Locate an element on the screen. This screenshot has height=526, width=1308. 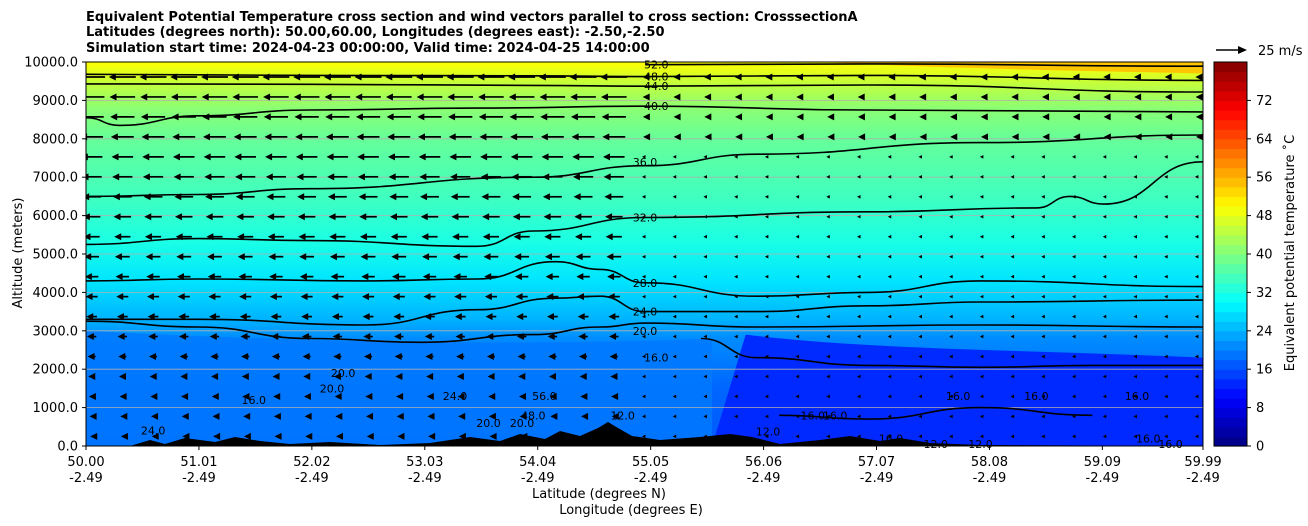
colorbar-tick-label: 32 is located at coordinates (1264, 293).